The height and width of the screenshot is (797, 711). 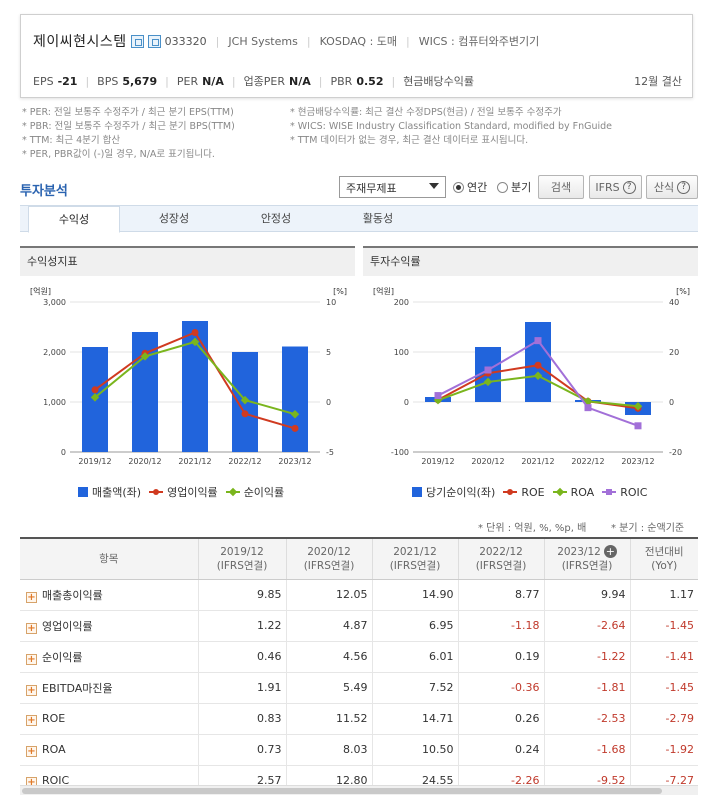 I want to click on x-tick-label: 2020/12, so click(x=144, y=461).